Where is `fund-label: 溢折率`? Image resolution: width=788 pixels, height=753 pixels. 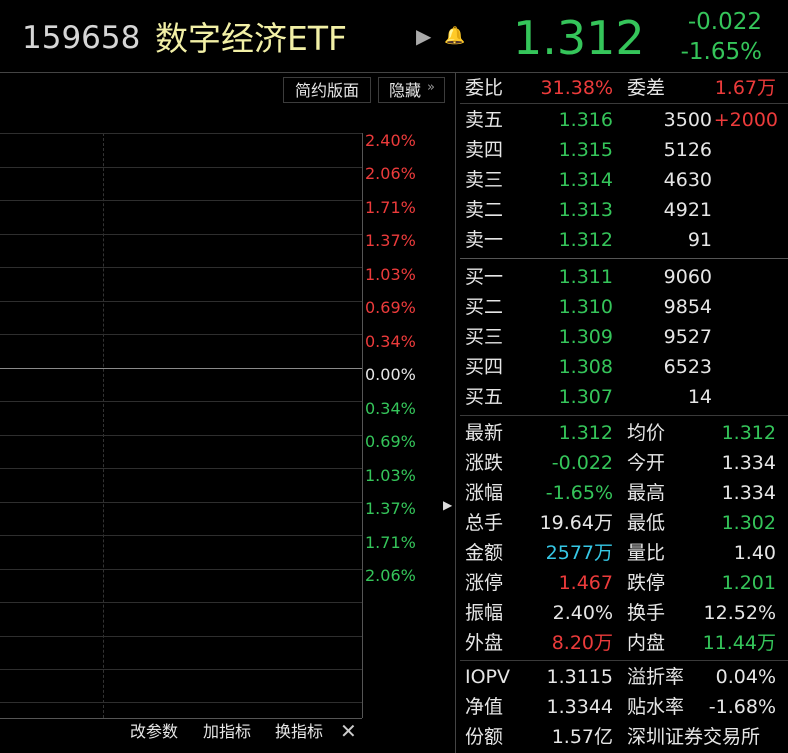
fund-label: 溢折率 is located at coordinates (656, 676).